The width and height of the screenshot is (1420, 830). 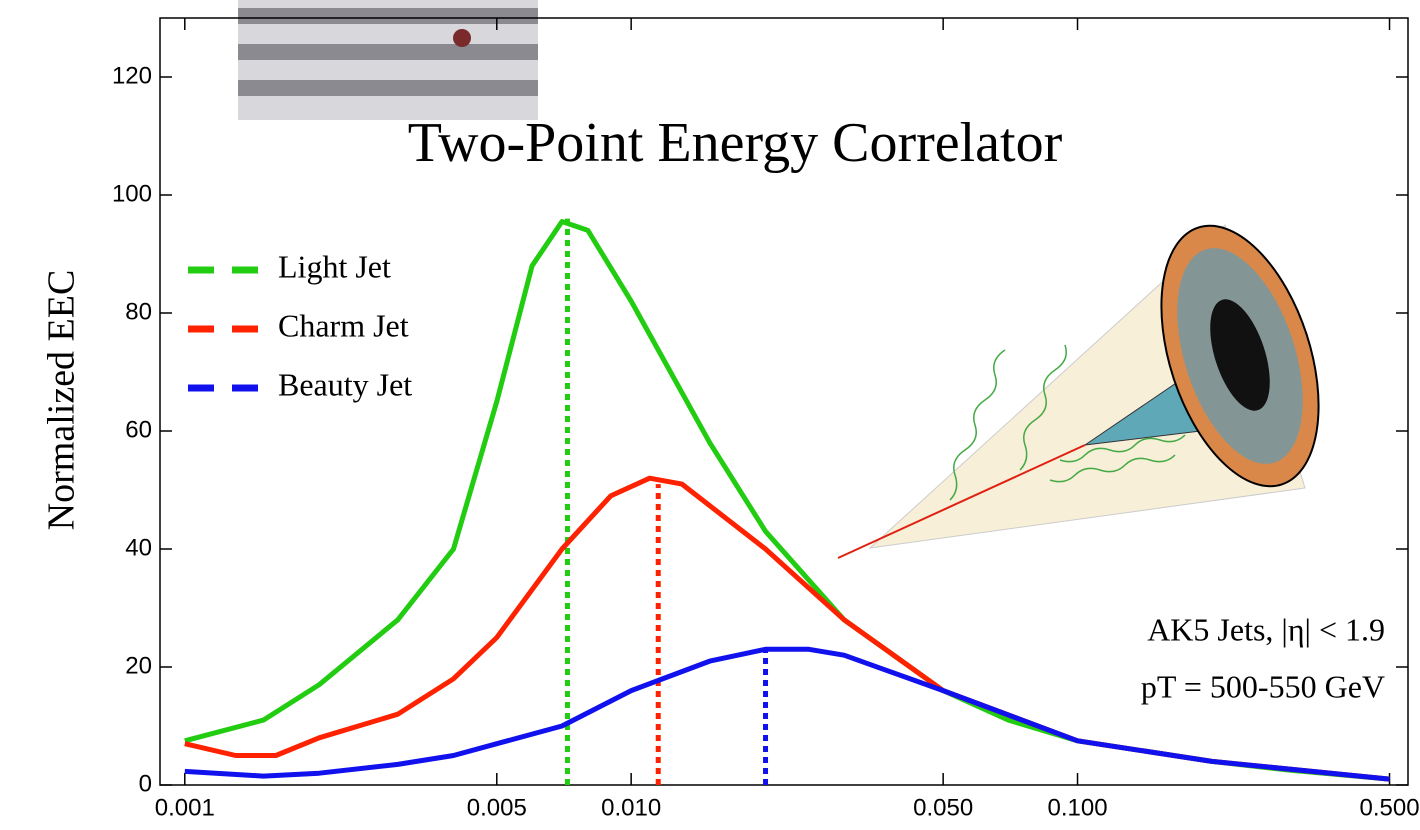 What do you see at coordinates (497, 807) in the screenshot?
I see `x-tick-label: 0.005` at bounding box center [497, 807].